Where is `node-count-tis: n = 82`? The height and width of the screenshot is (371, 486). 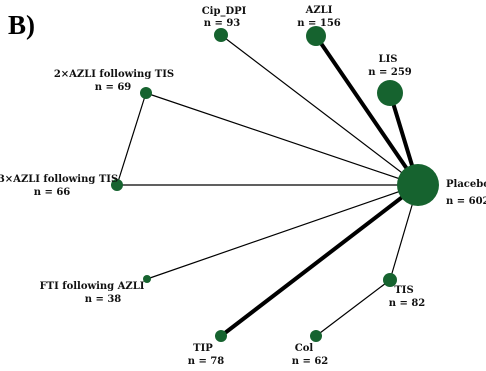
node-count-tis: n = 82 is located at coordinates (407, 303).